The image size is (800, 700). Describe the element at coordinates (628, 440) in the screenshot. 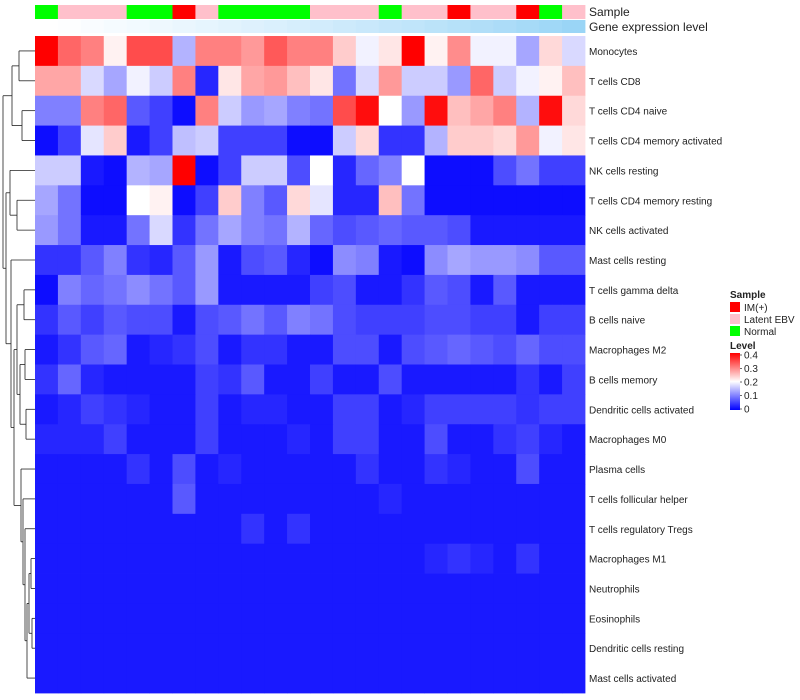

I see `row-label: Macrophages M0` at that location.